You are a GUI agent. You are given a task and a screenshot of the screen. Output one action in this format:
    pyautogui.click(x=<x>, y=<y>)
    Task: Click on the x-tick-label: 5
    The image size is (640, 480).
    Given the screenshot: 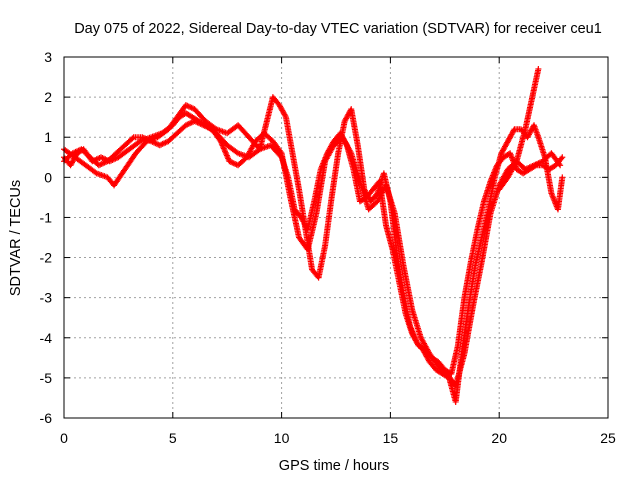 What is the action you would take?
    pyautogui.click(x=173, y=438)
    